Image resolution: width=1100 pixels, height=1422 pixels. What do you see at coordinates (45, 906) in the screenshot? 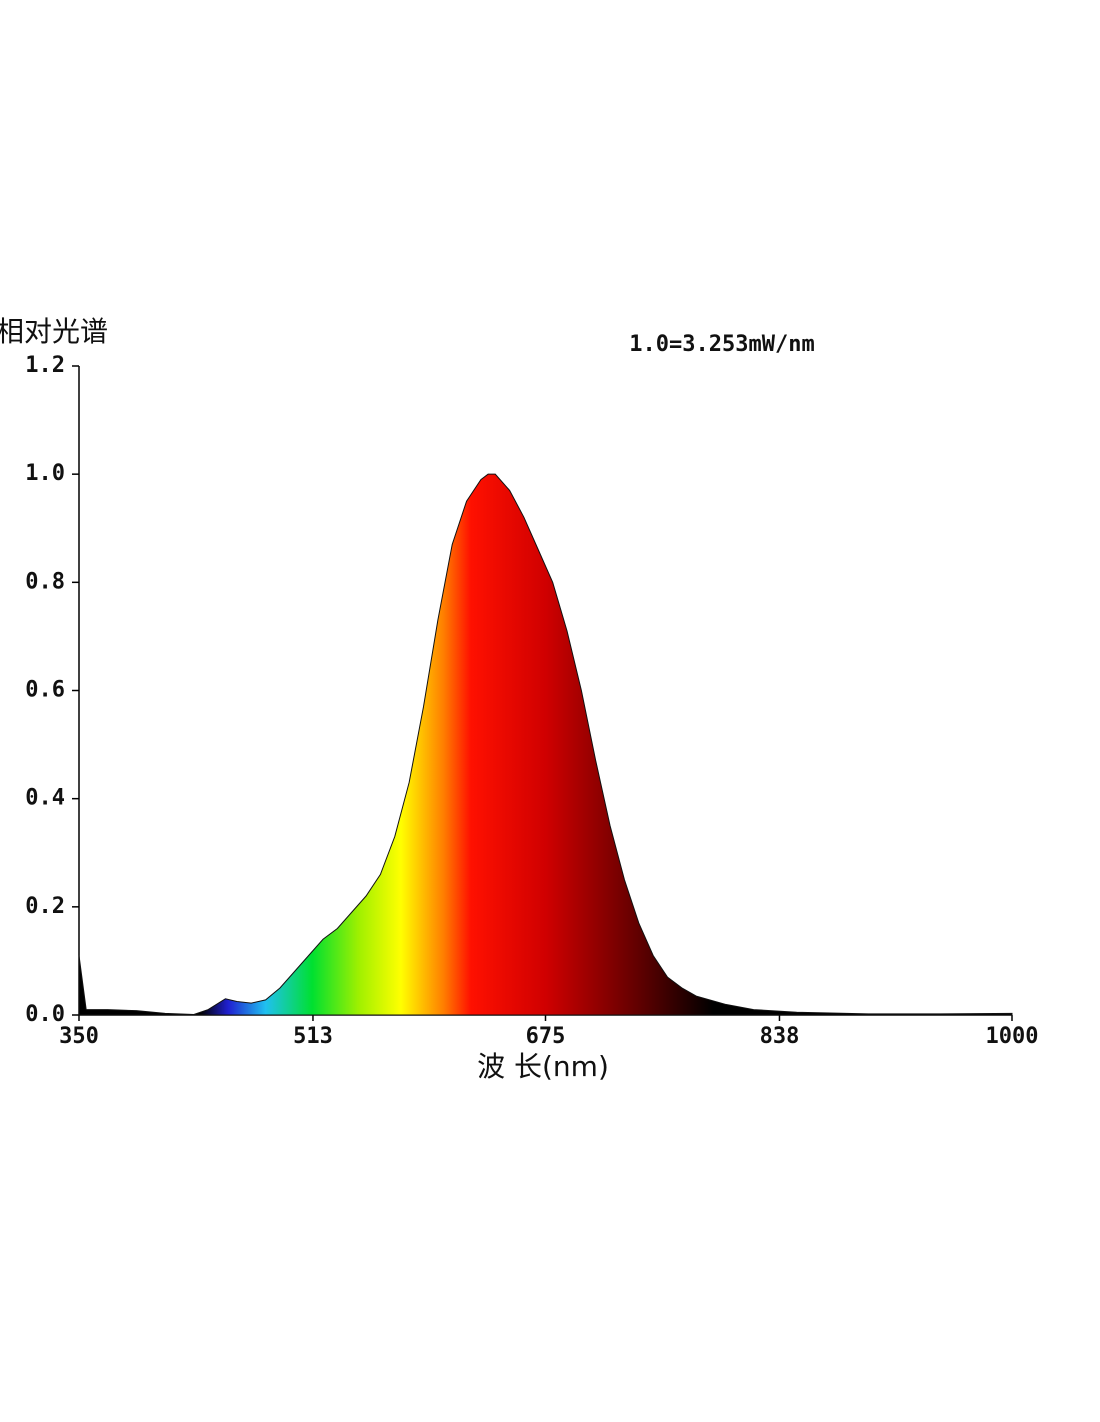
I see `y-tick-label: 0.2` at bounding box center [45, 906].